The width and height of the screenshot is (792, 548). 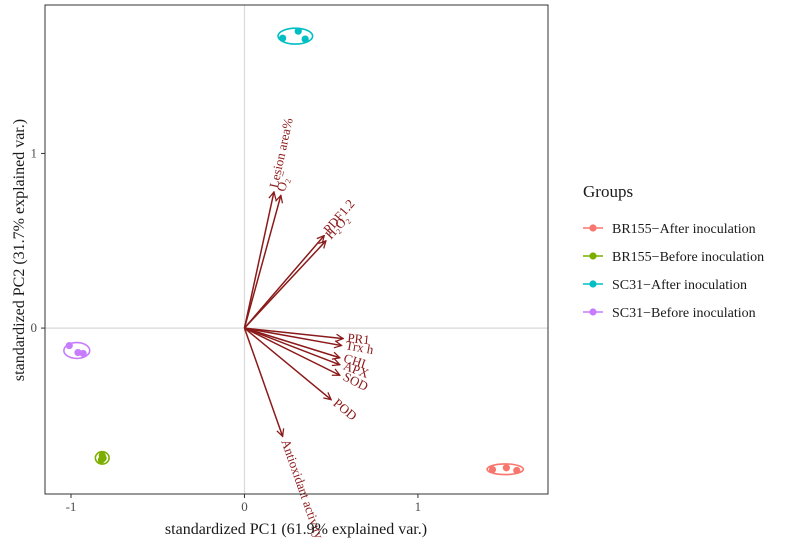 What do you see at coordinates (34, 327) in the screenshot?
I see `y-tick-label: 0` at bounding box center [34, 327].